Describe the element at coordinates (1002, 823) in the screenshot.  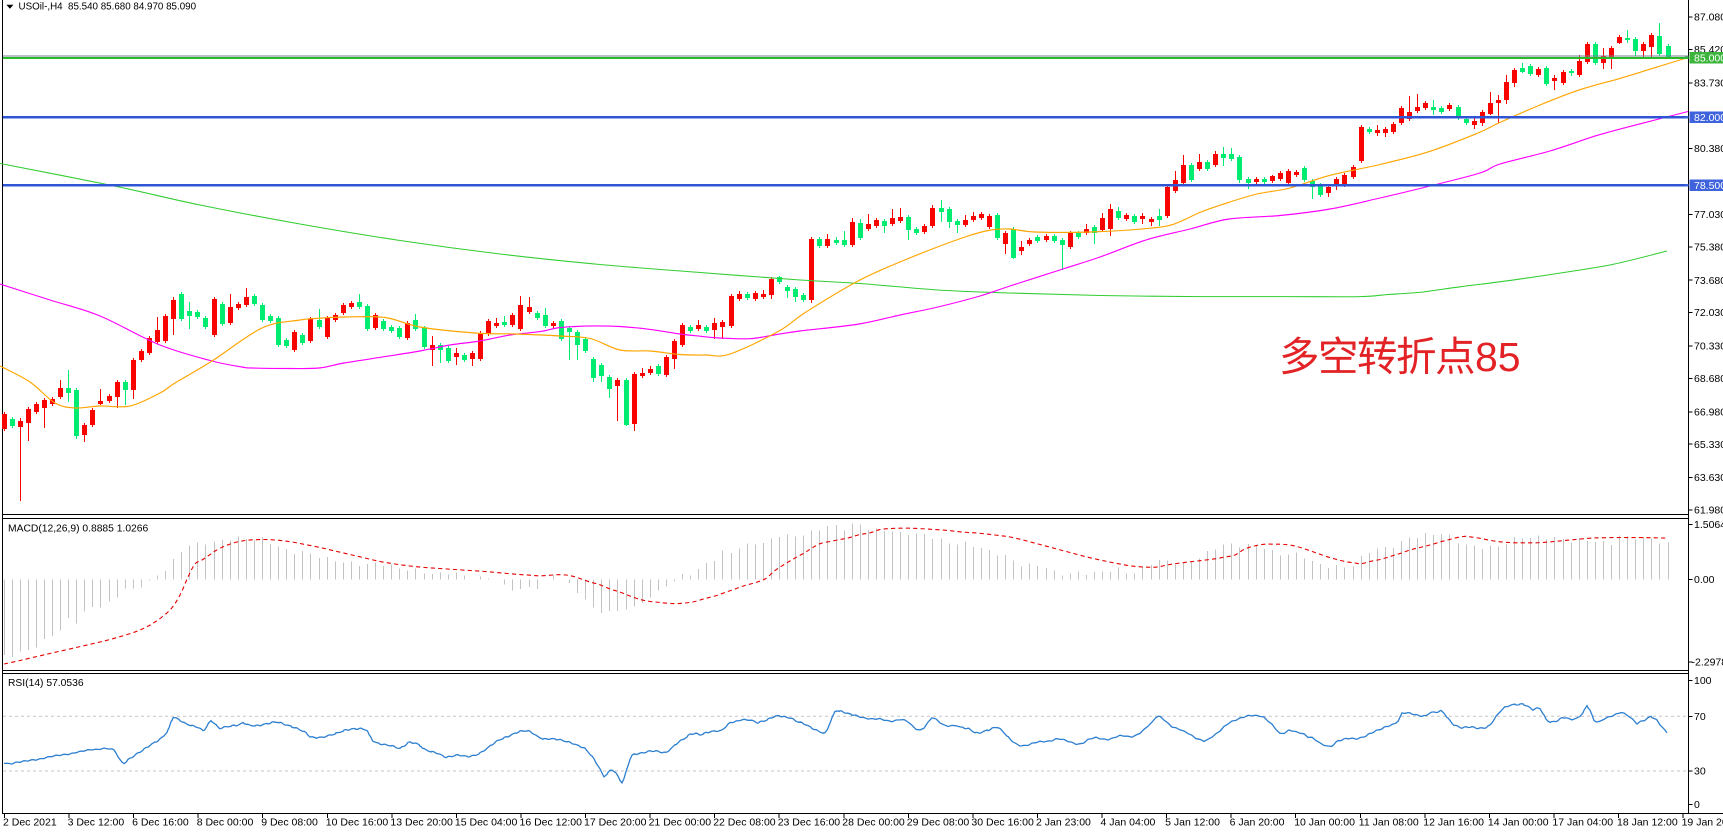
I see `svg-text: 30 Dec 16:00` at that location.